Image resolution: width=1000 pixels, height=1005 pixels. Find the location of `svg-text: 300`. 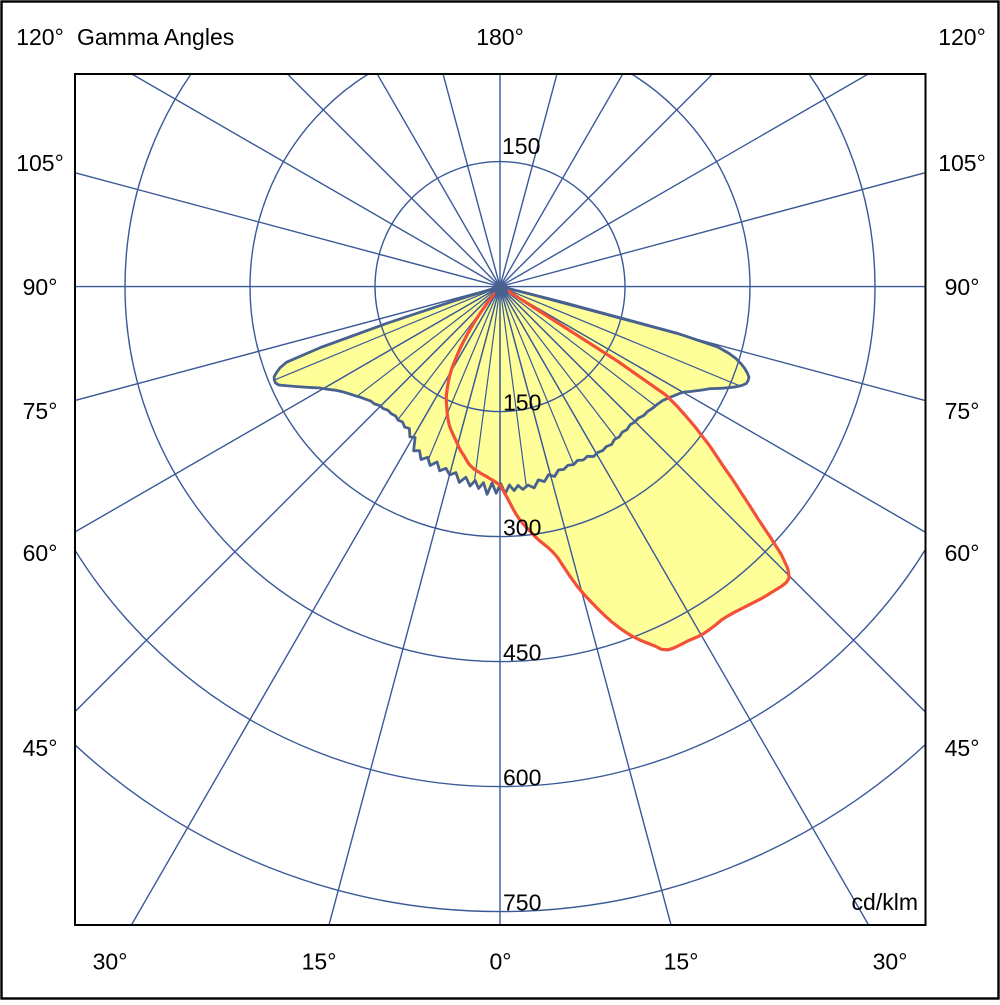

svg-text: 300 is located at coordinates (522, 528).